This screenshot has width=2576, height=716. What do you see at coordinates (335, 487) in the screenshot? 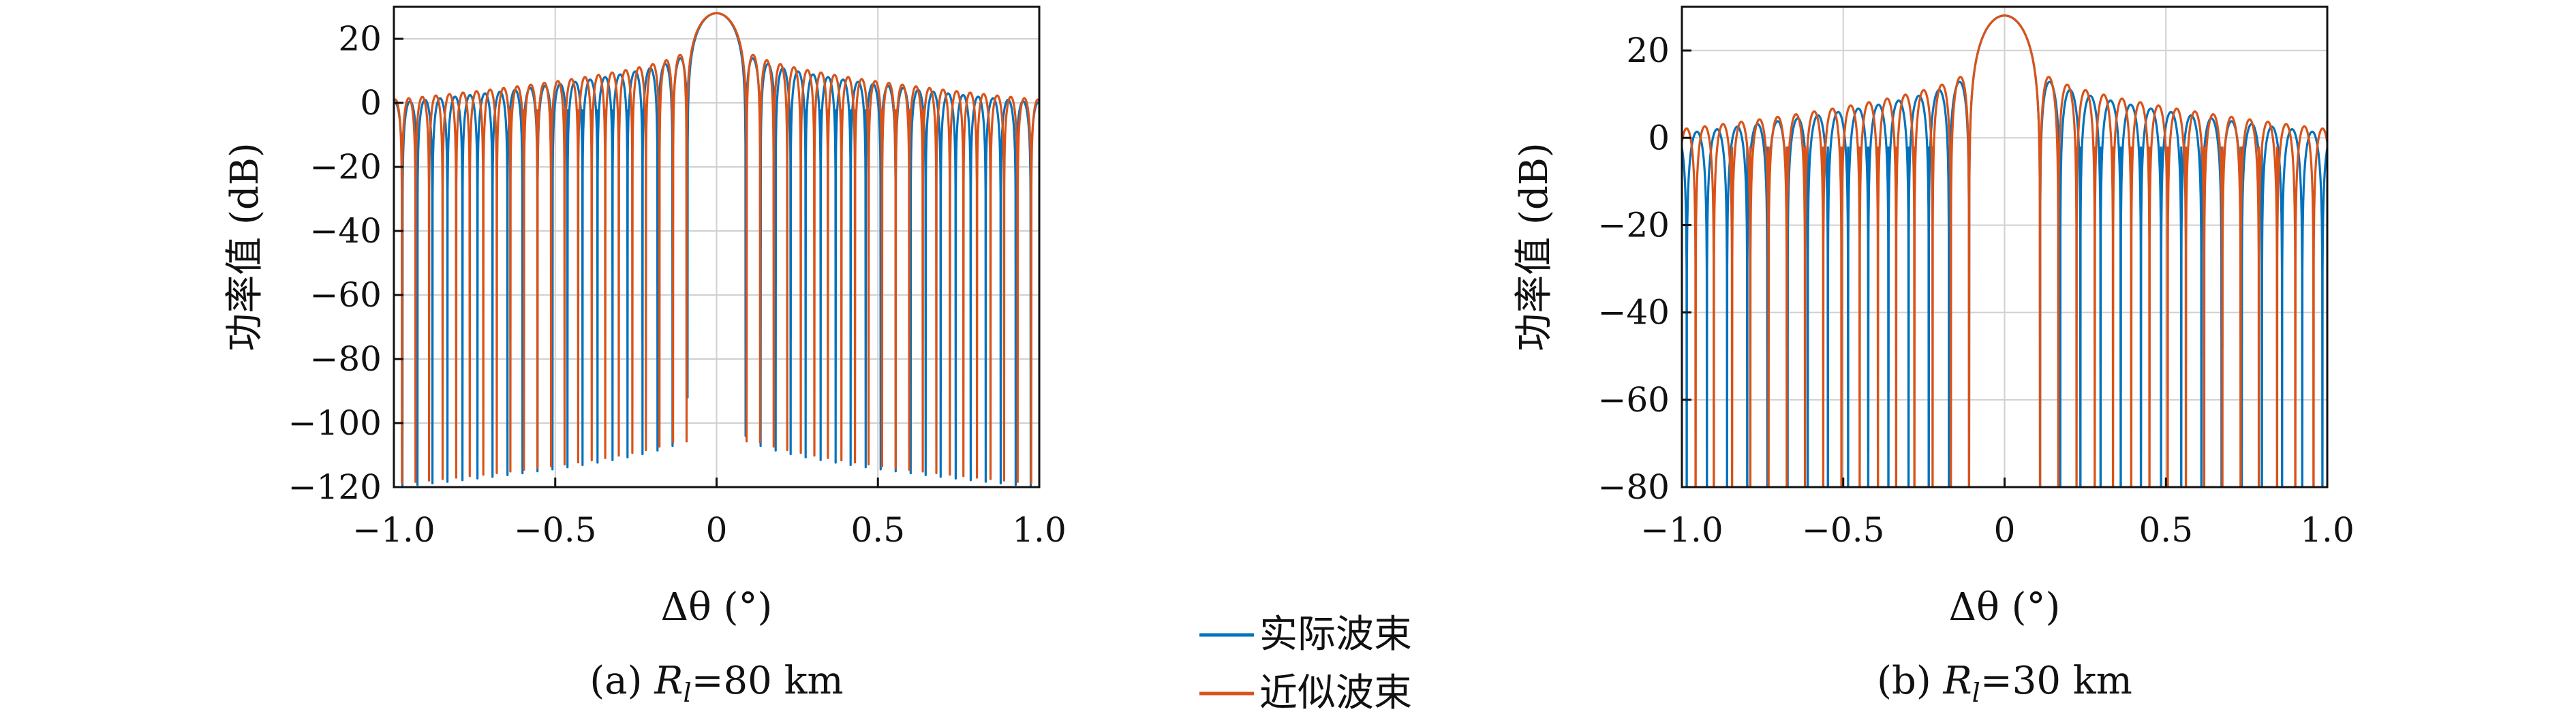
I see `y-tick-label: −120` at bounding box center [335, 487].